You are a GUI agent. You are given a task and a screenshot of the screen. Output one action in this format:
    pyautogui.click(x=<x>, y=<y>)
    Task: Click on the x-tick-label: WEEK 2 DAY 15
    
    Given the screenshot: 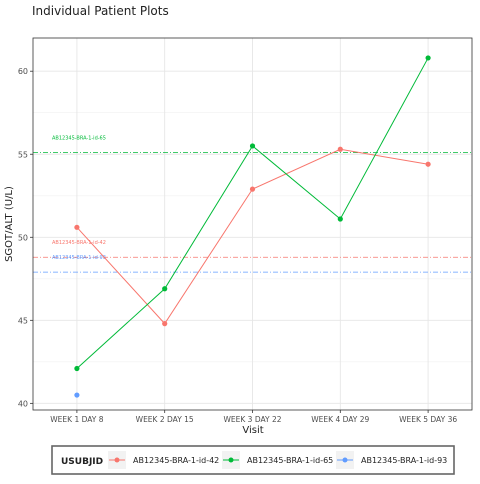 What is the action you would take?
    pyautogui.click(x=165, y=419)
    